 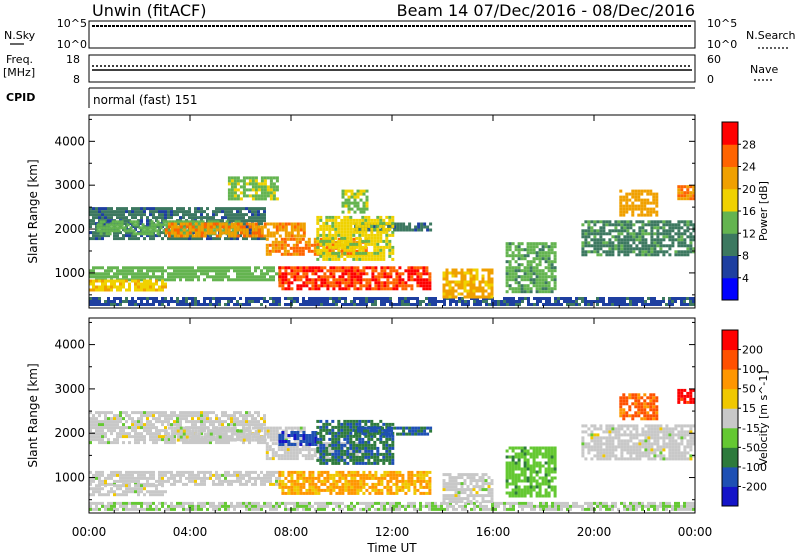 I want to click on colorbar-tick: -50, so click(x=751, y=447).